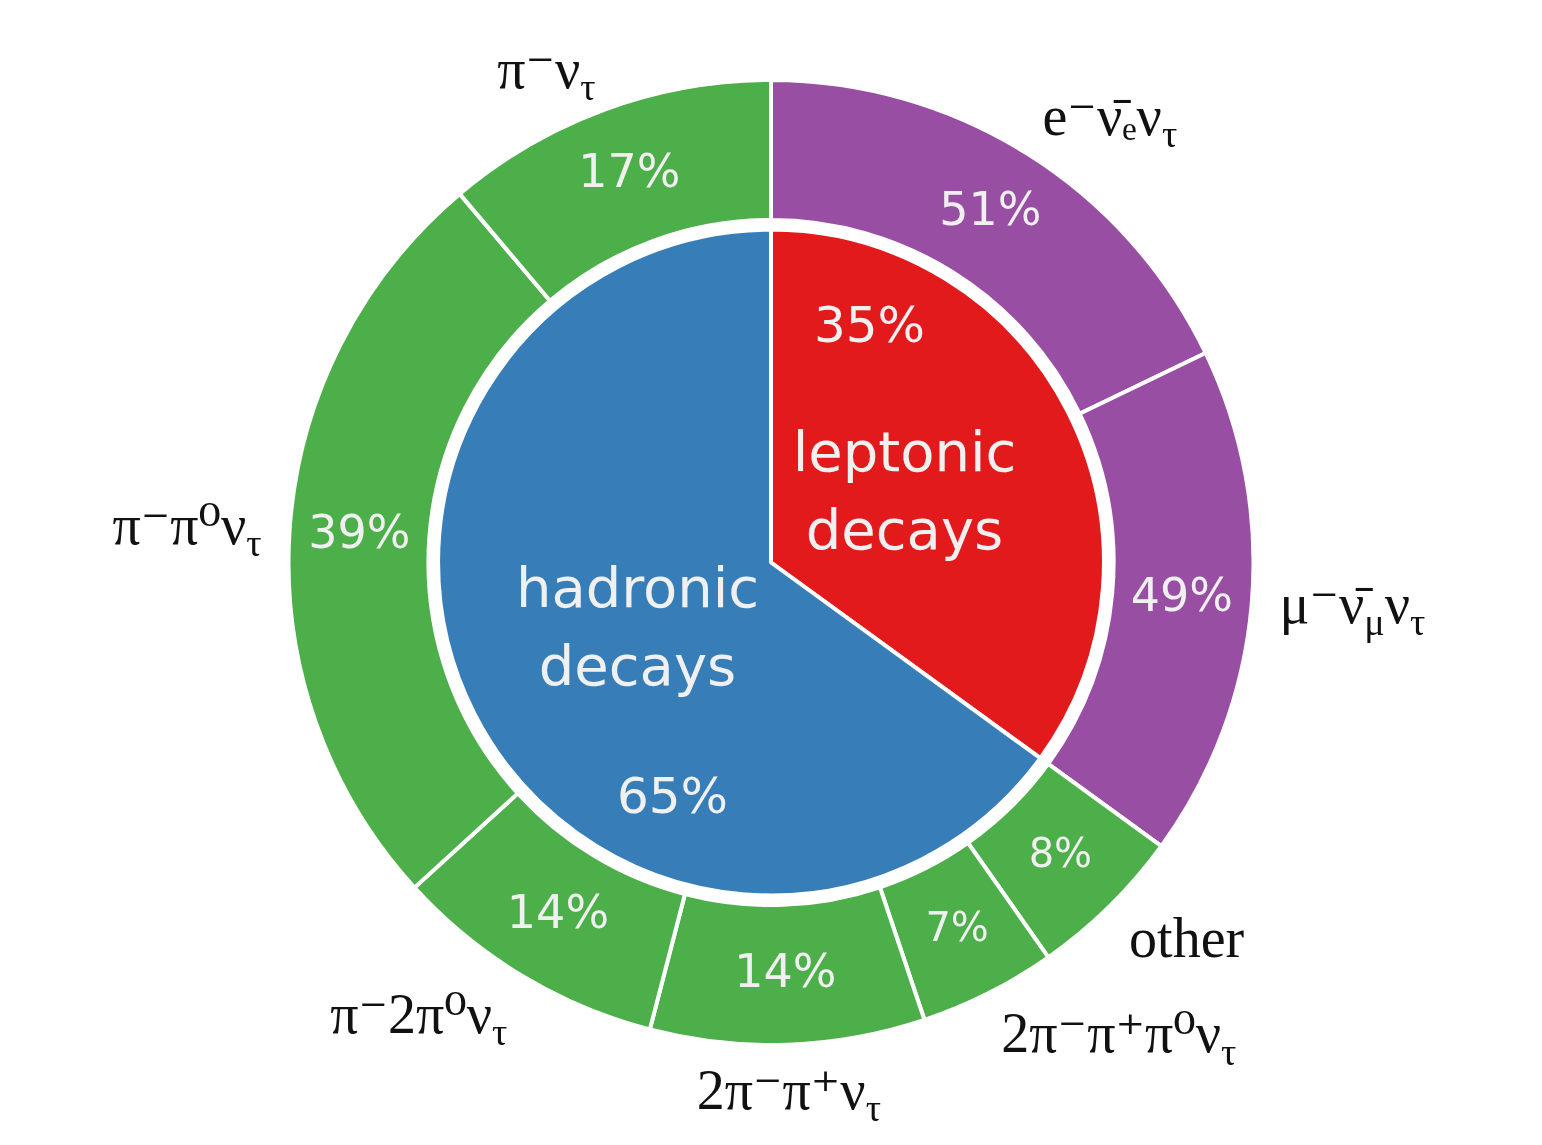 The image size is (1542, 1145). What do you see at coordinates (629, 171) in the screenshot?
I see `data-label: 17%` at bounding box center [629, 171].